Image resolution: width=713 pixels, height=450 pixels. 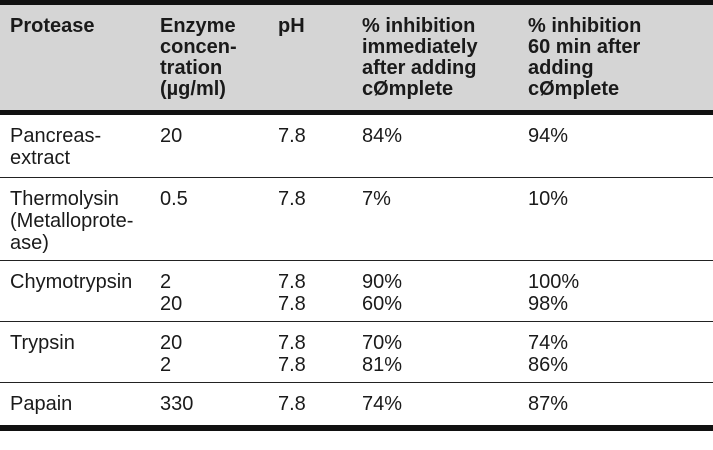 I want to click on cell-concentration: 0.5, so click(x=174, y=199).